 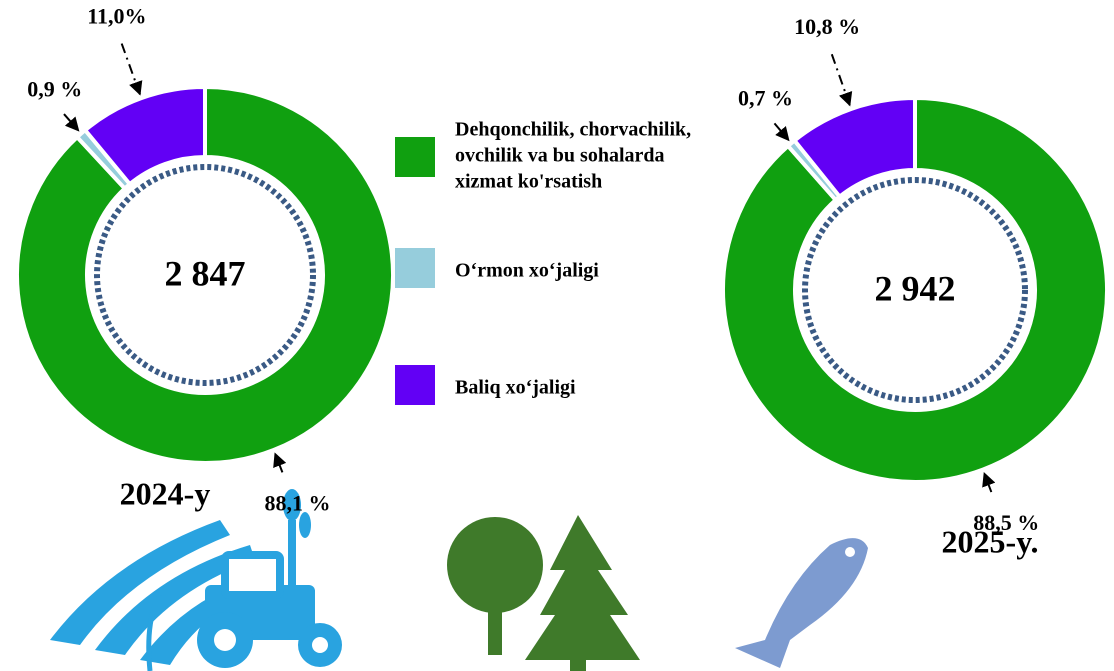 I want to click on legend-label: Baliq xo‘jaligi, so click(x=515, y=388).